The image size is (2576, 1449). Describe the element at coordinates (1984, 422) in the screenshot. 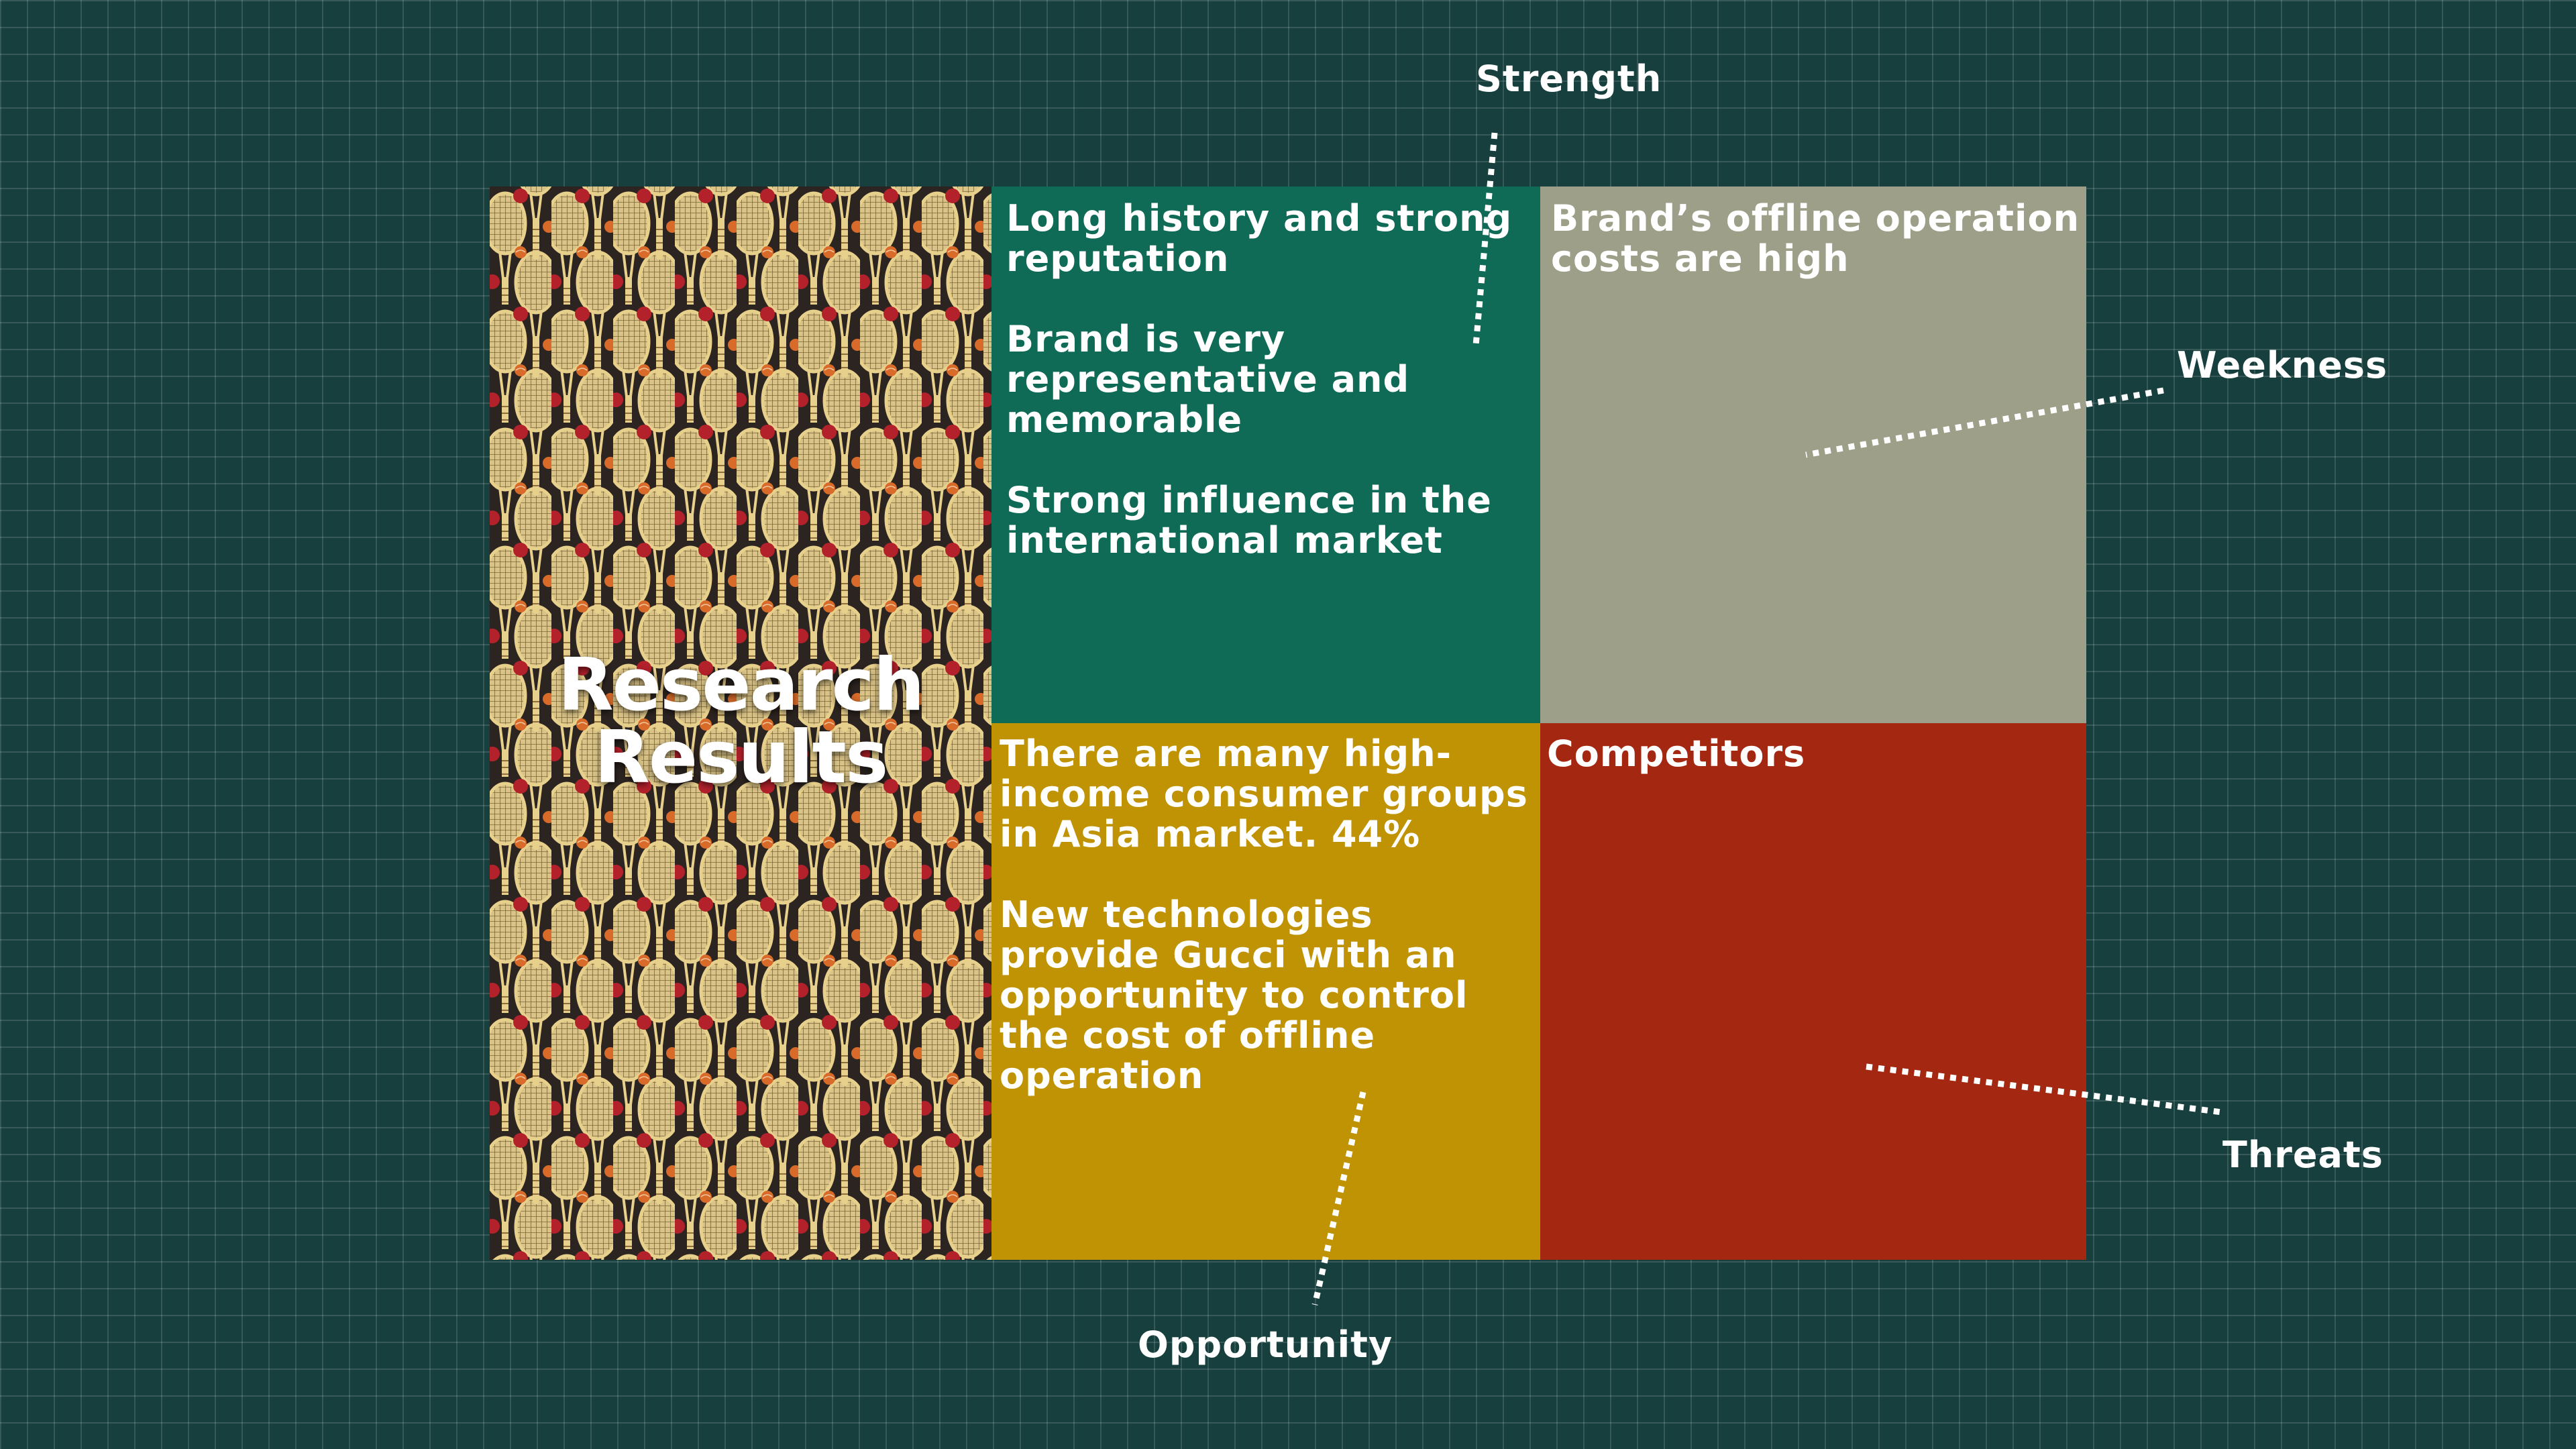

I see `weakness-connector` at that location.